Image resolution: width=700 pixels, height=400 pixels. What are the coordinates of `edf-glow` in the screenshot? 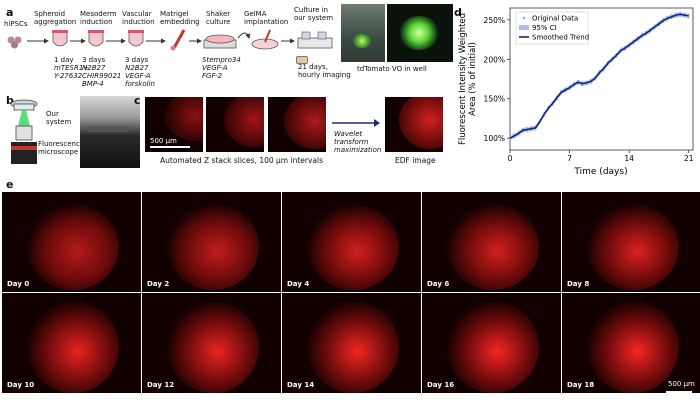 It's located at (421, 123).